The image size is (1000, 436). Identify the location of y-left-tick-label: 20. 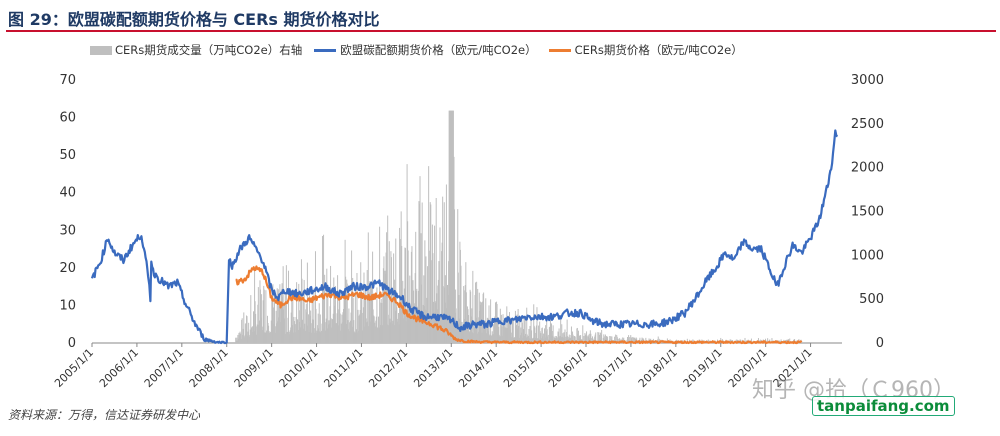
(67, 268).